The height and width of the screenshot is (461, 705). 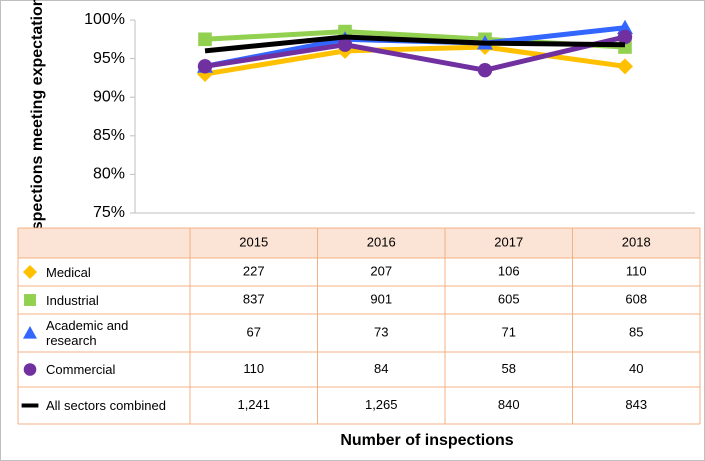 I want to click on table-cell: 227, so click(x=254, y=270).